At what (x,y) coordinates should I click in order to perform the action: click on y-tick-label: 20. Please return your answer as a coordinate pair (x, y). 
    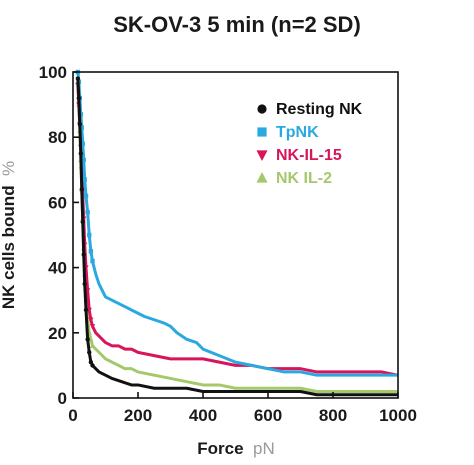
    Looking at the image, I should click on (57, 333).